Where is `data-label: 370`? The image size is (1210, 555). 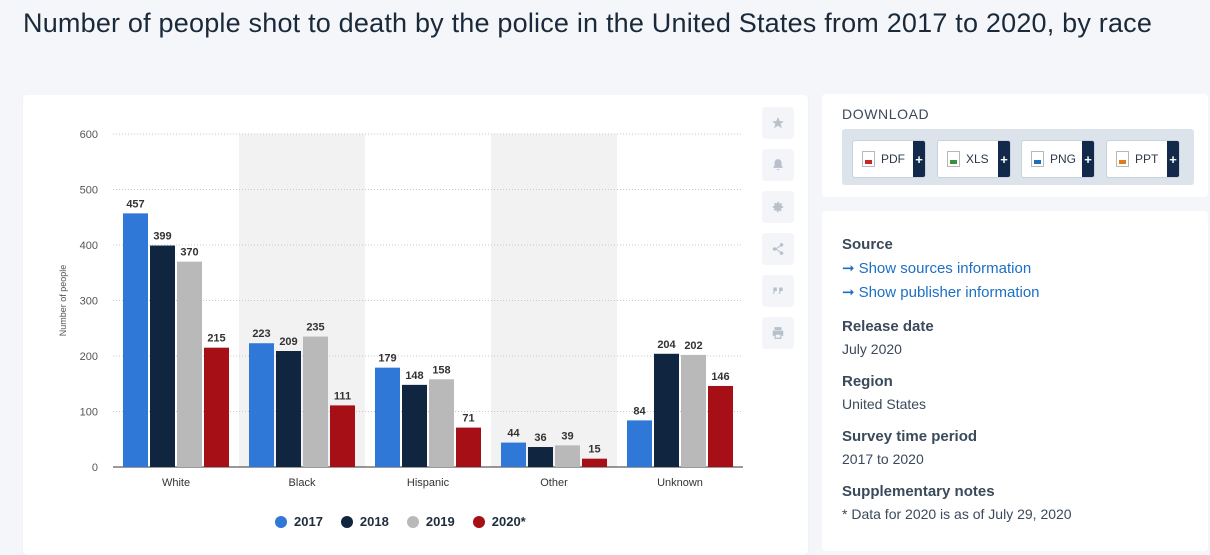
data-label: 370 is located at coordinates (189, 253).